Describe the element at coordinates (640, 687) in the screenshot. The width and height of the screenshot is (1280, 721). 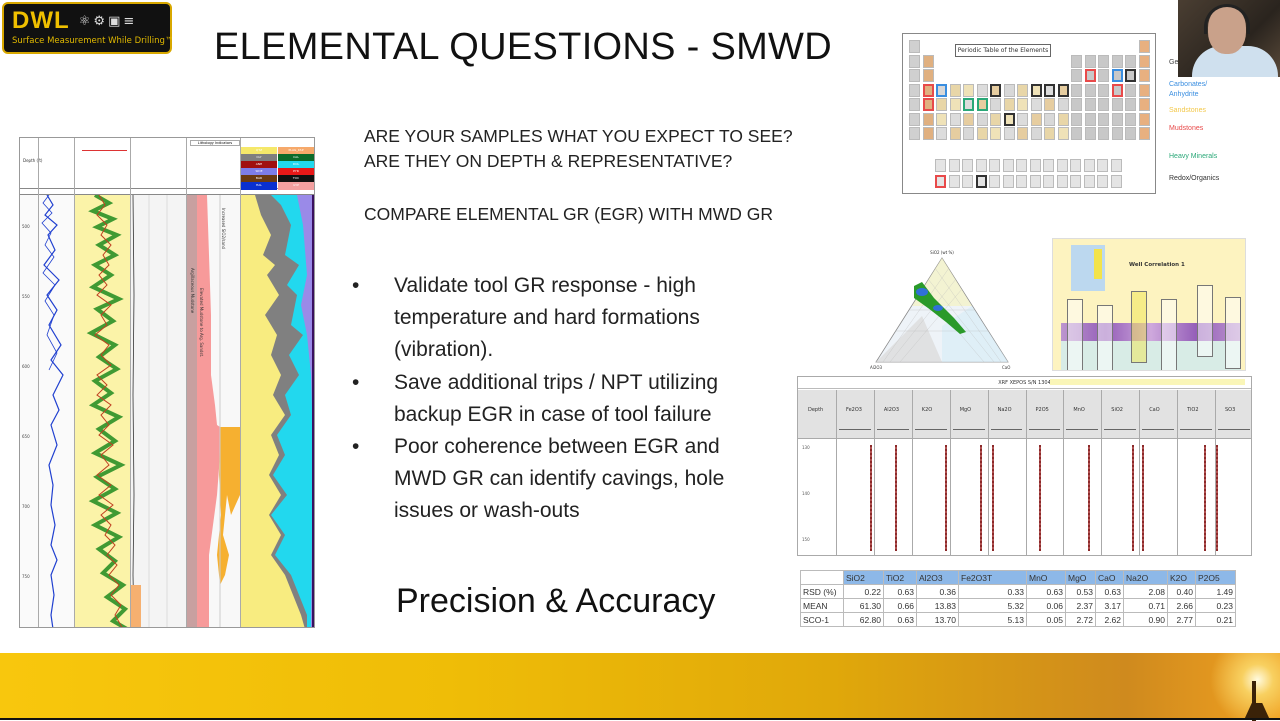
I see `footer-banner` at that location.